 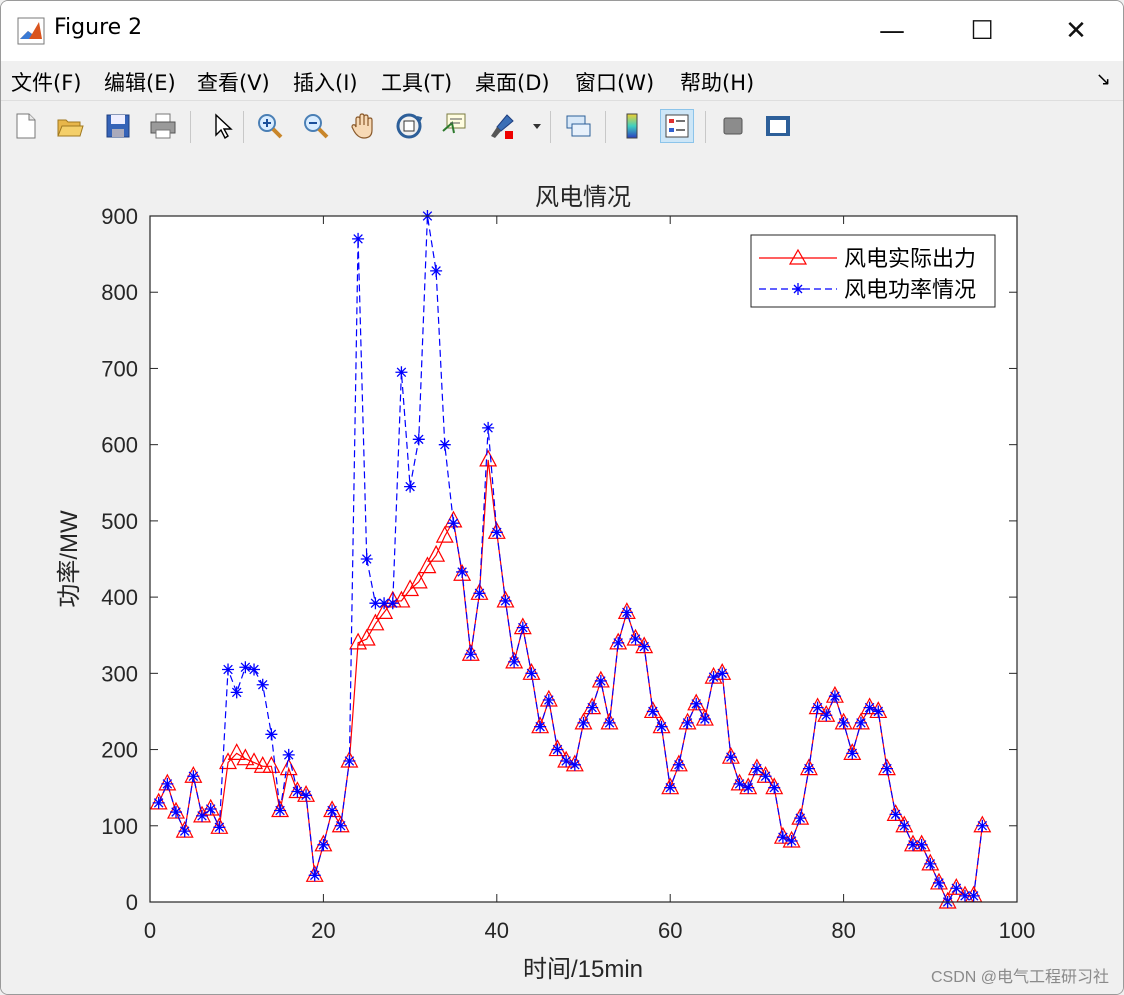 I want to click on close-button: ✕, so click(x=1076, y=31).